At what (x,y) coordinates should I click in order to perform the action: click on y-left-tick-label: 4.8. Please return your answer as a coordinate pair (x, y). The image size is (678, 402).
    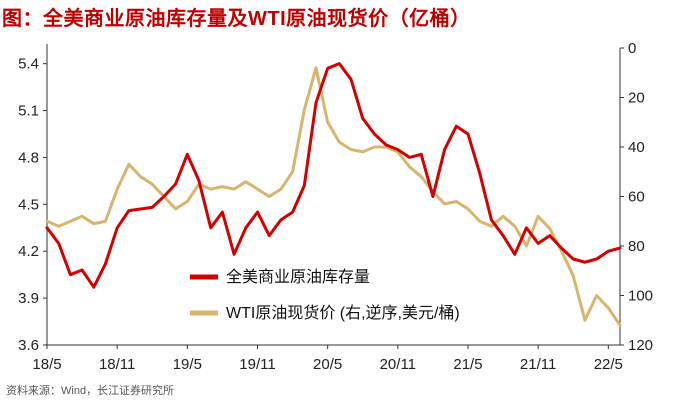
    Looking at the image, I should click on (28, 157).